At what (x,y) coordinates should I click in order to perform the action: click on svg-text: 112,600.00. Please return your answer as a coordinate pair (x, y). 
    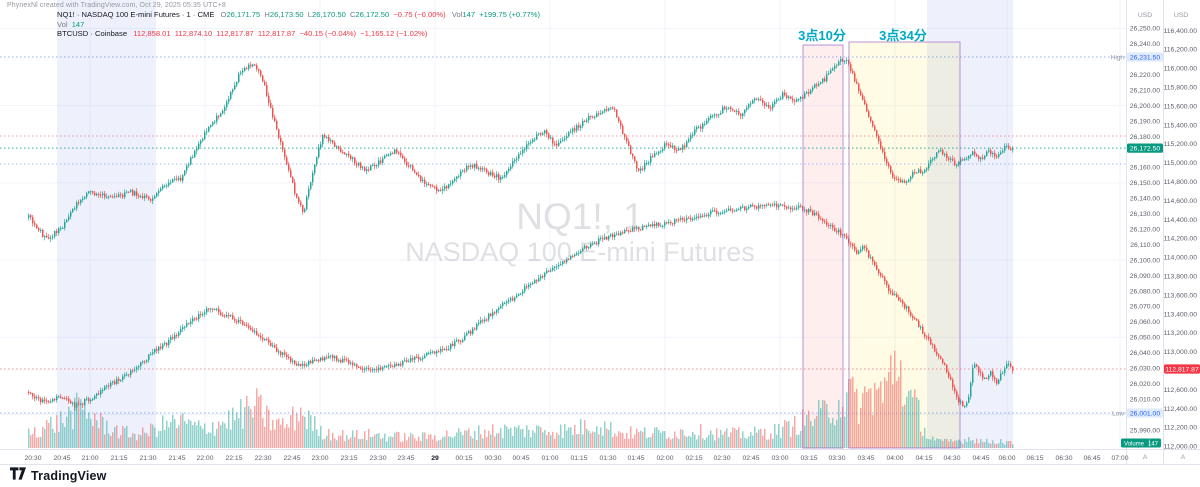
    Looking at the image, I should click on (1180, 390).